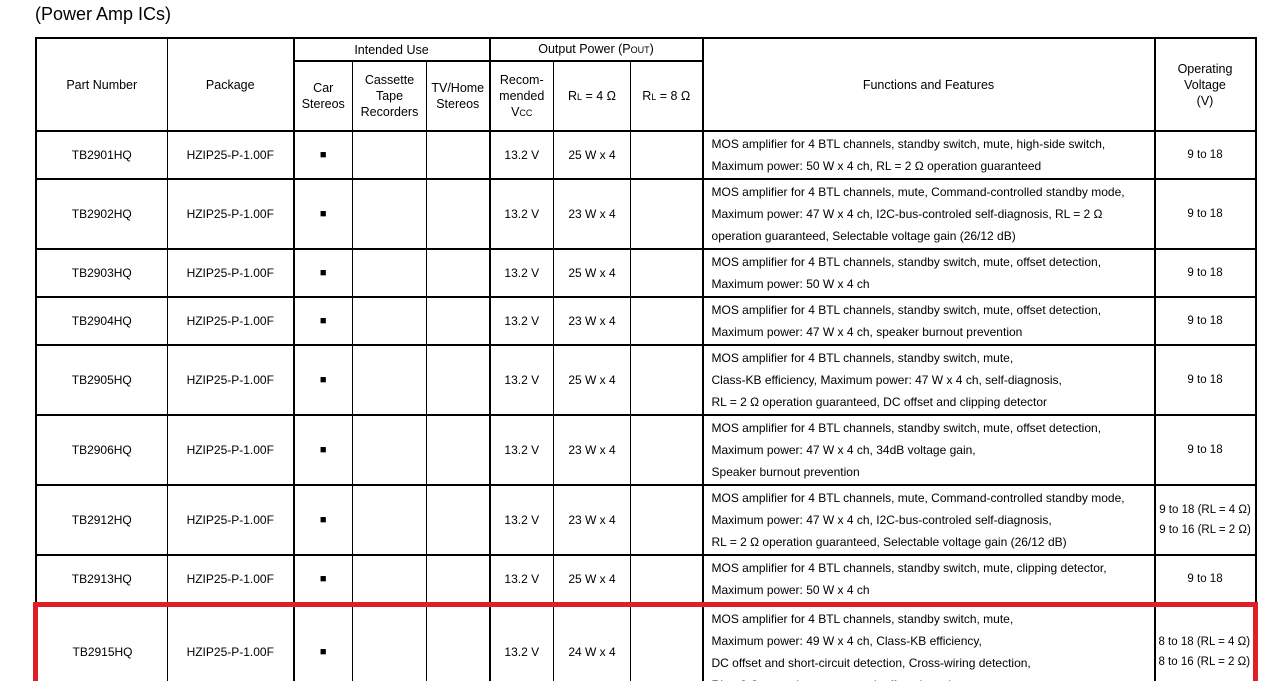 This screenshot has width=1288, height=681. Describe the element at coordinates (928, 84) in the screenshot. I see `col-header-functions-features: Functions and Features` at that location.